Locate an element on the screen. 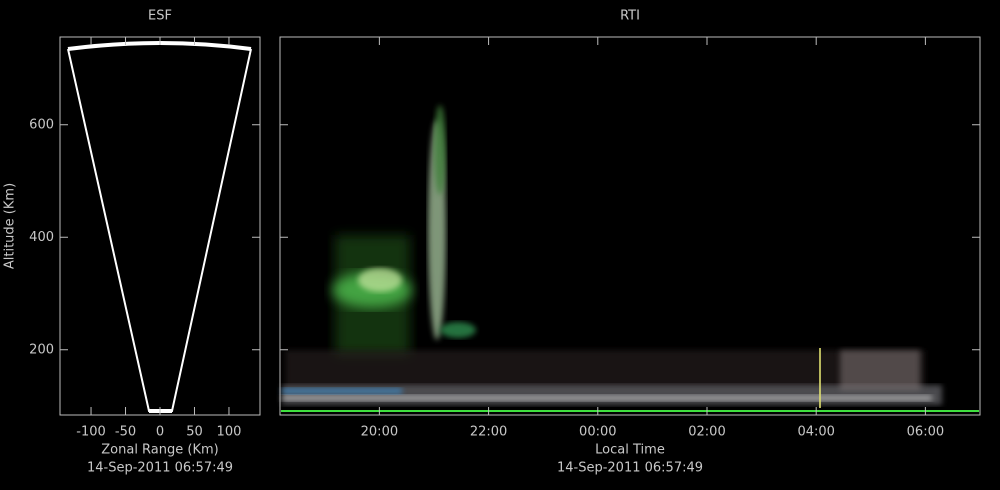 This screenshot has width=1000, height=490. x-tick-label: -100 is located at coordinates (91, 432).